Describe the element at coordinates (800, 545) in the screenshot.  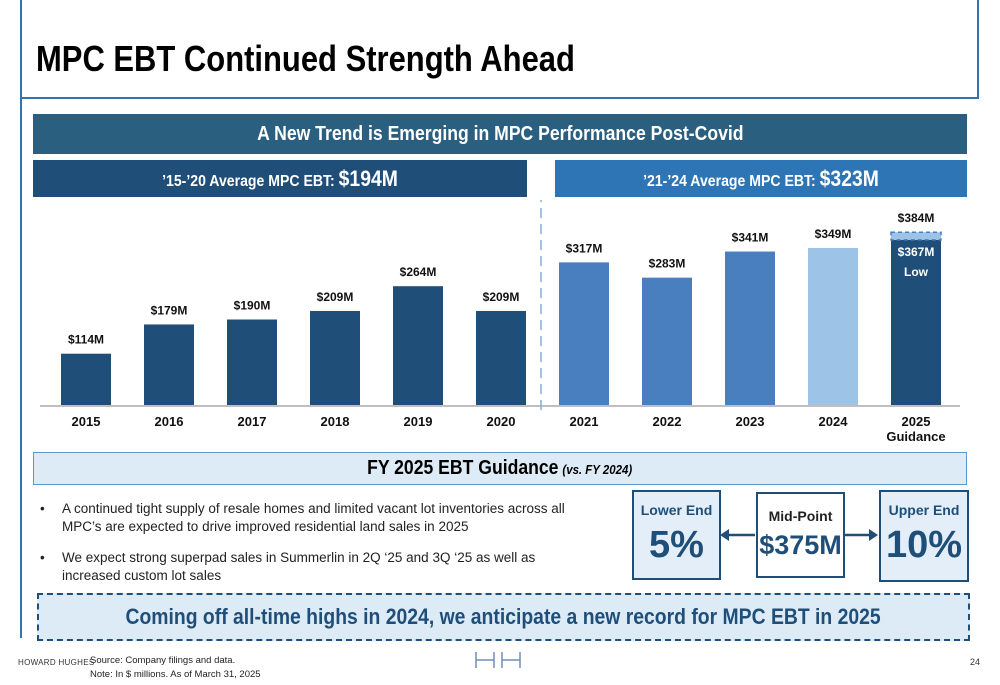
I see `box-value: $375M` at that location.